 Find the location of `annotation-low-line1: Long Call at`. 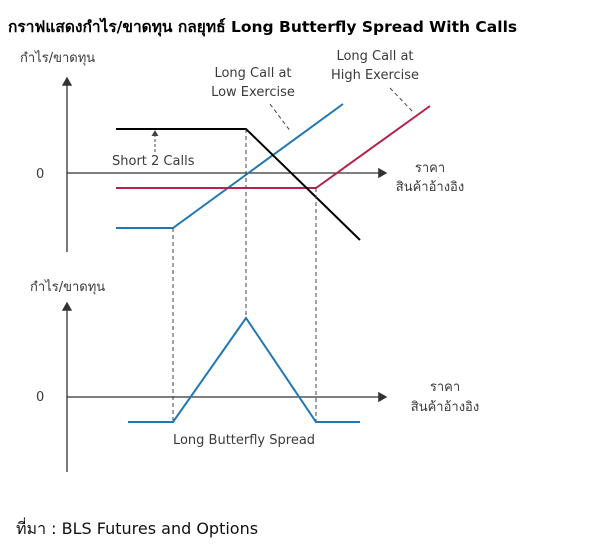

annotation-low-line1: Long Call at is located at coordinates (252, 73).